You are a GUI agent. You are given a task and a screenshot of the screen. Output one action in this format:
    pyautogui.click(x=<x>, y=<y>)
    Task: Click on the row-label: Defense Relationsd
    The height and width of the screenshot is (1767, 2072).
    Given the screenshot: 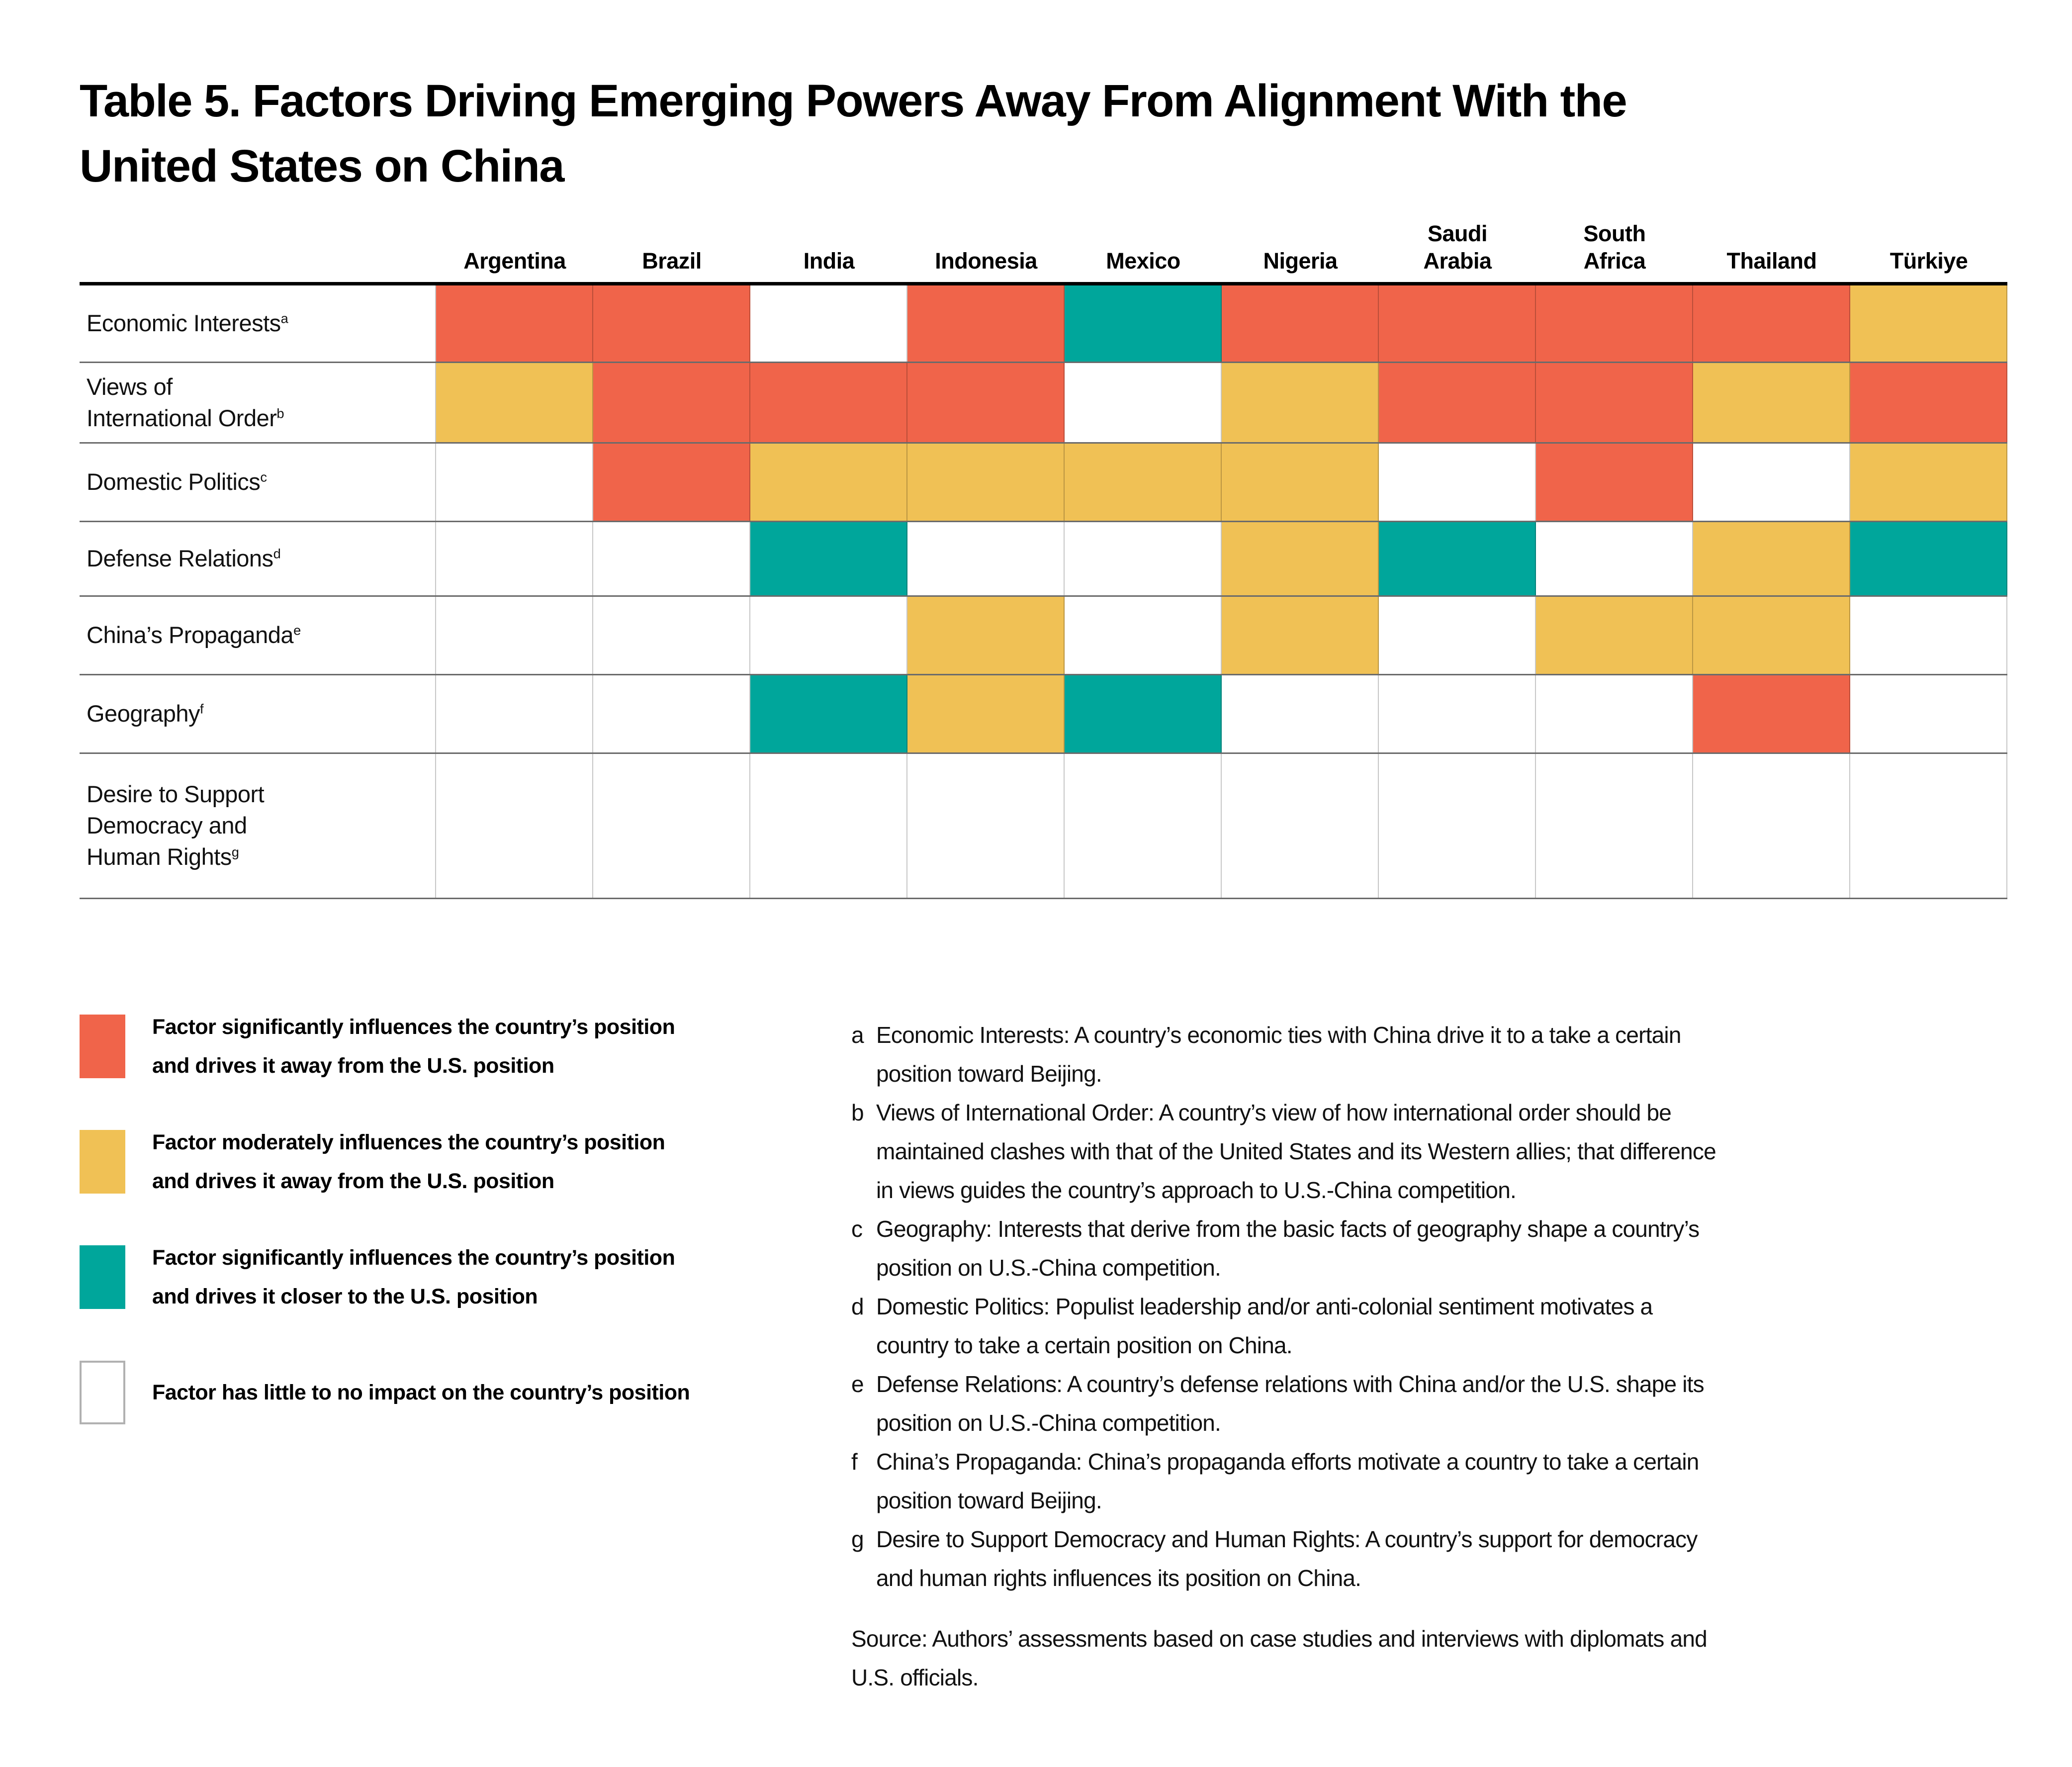 What is the action you would take?
    pyautogui.click(x=258, y=558)
    